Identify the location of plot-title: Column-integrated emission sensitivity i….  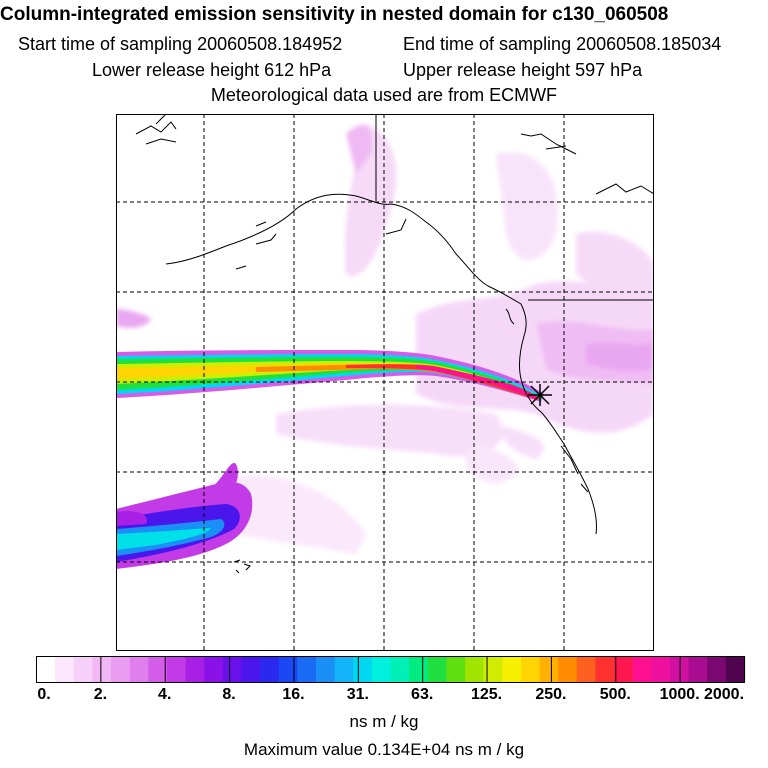
(334, 14).